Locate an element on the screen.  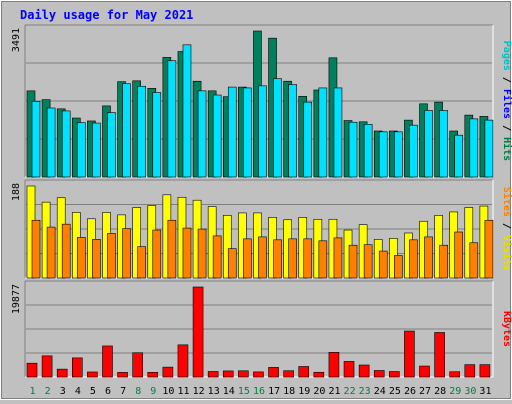
panel-max-label: 19877 is located at coordinates (16, 299).